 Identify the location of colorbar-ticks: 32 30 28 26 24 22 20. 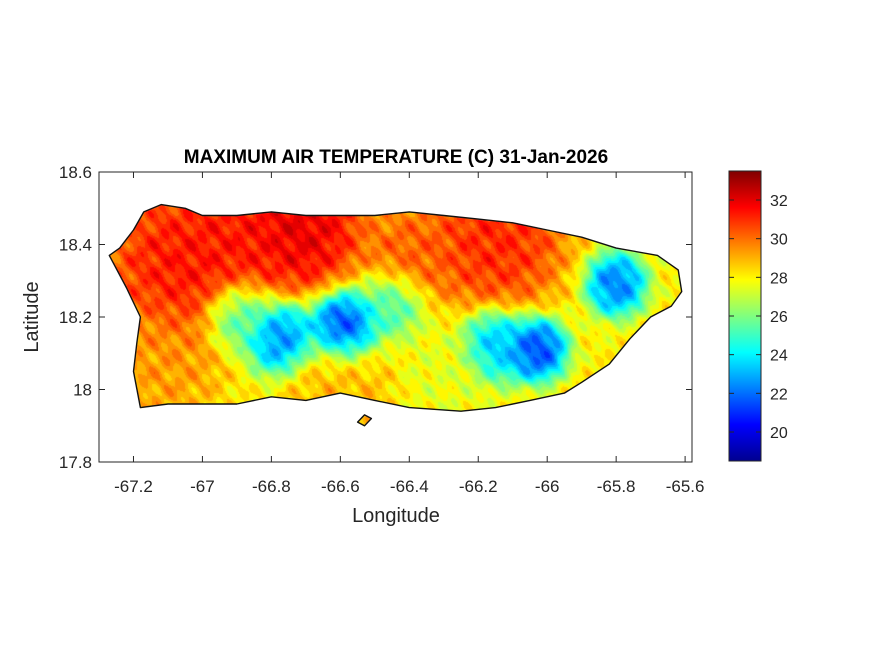
(758, 317).